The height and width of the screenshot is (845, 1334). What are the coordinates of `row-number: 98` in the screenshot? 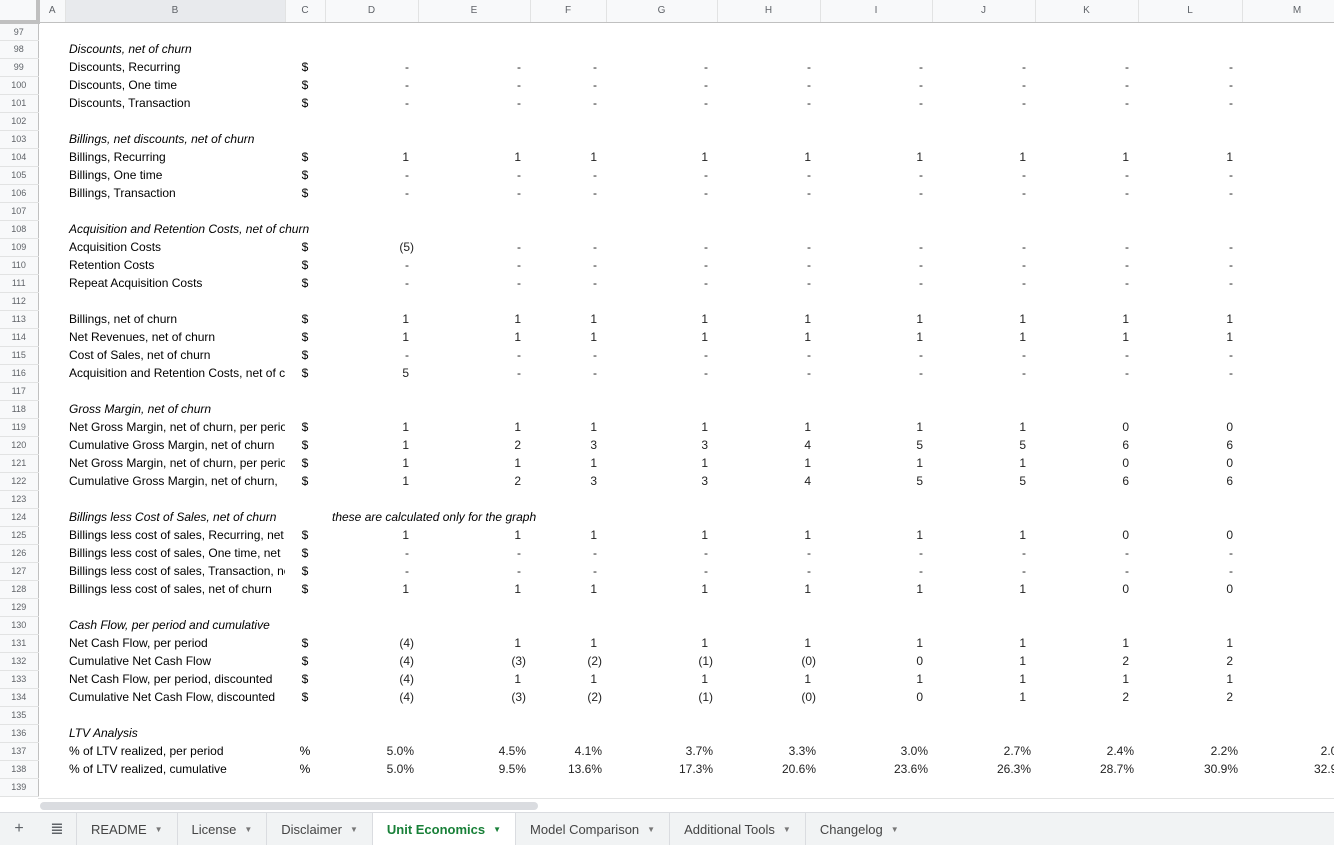 It's located at (19, 49).